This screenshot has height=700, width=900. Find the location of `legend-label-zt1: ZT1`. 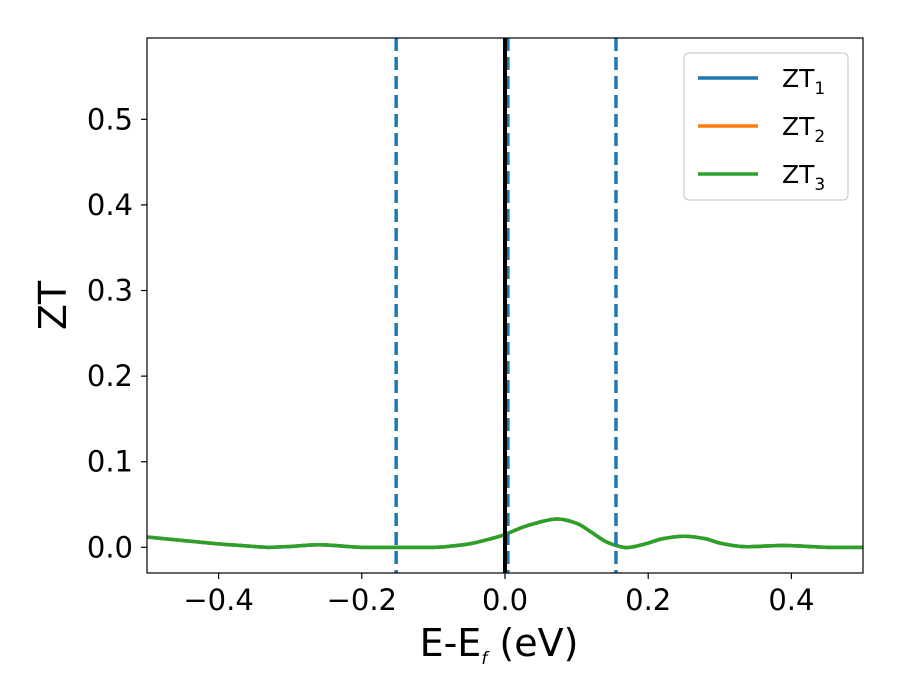

legend-label-zt1: ZT1 is located at coordinates (803, 81).